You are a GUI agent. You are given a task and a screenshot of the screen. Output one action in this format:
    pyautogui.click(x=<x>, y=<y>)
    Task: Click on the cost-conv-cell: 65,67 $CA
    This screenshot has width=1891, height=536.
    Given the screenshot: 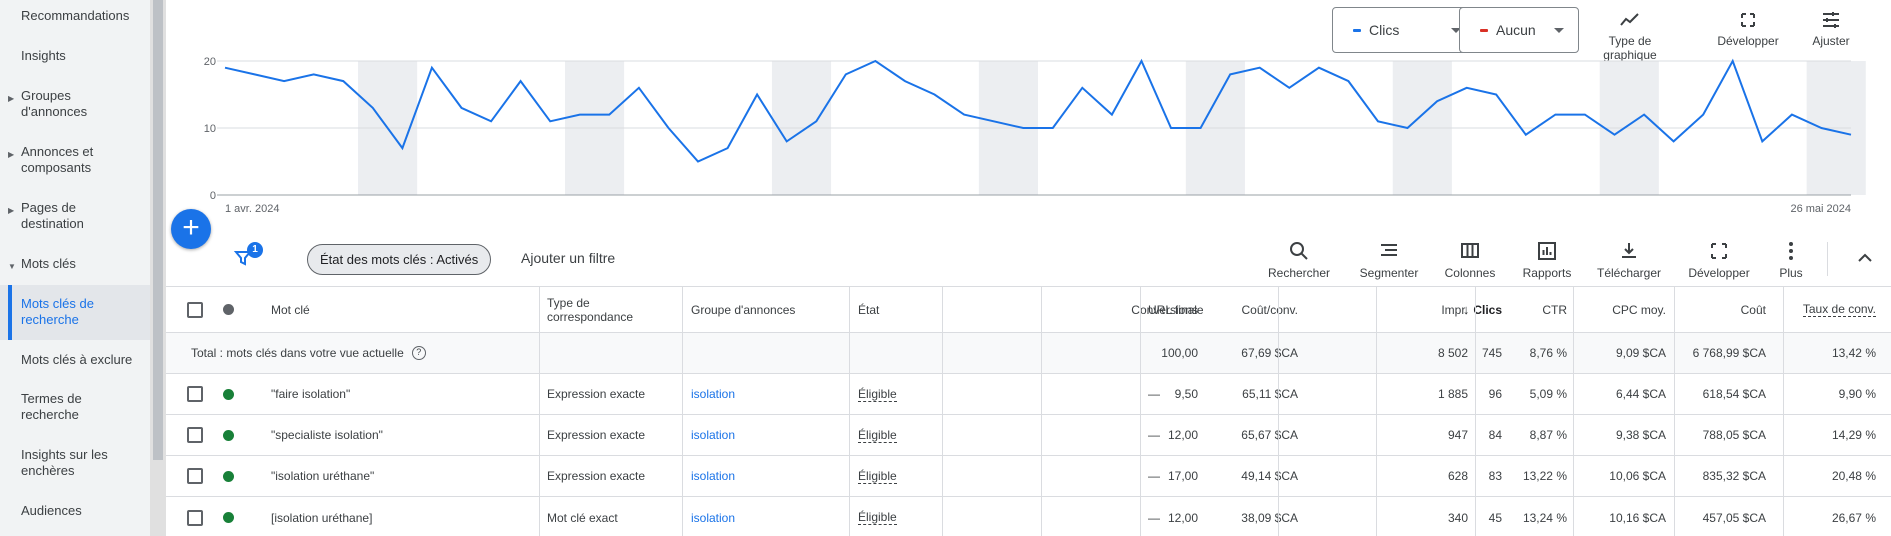 What is the action you would take?
    pyautogui.click(x=1269, y=435)
    